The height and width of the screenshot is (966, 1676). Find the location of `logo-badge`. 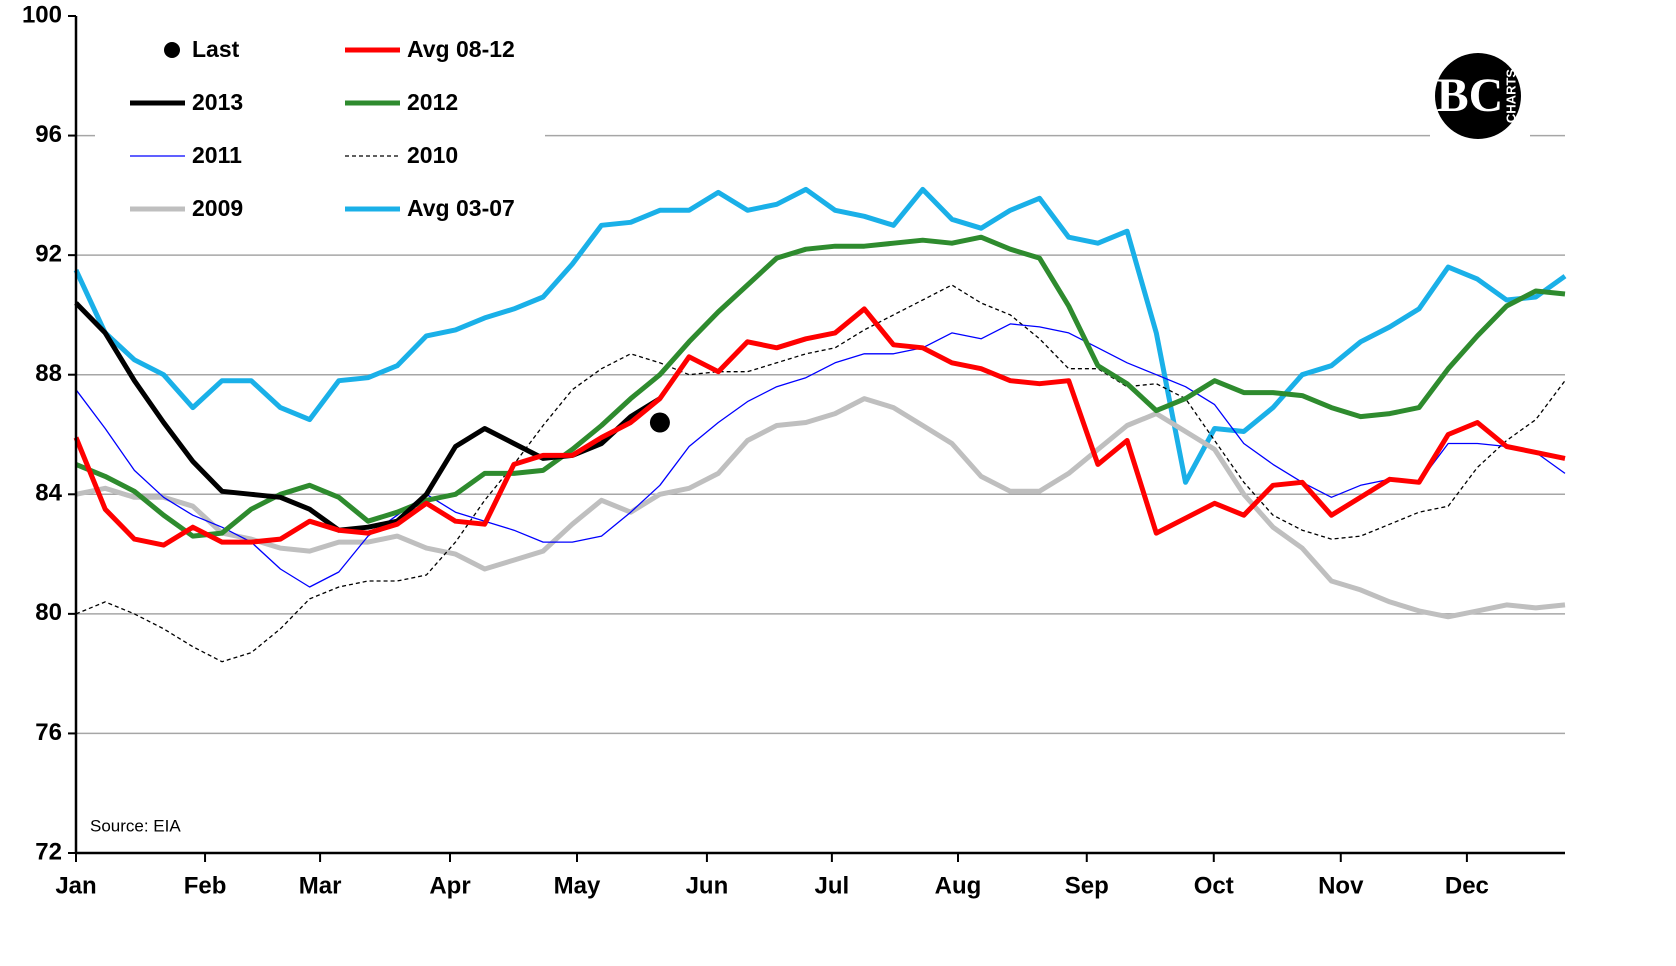

logo-badge is located at coordinates (1478, 96).